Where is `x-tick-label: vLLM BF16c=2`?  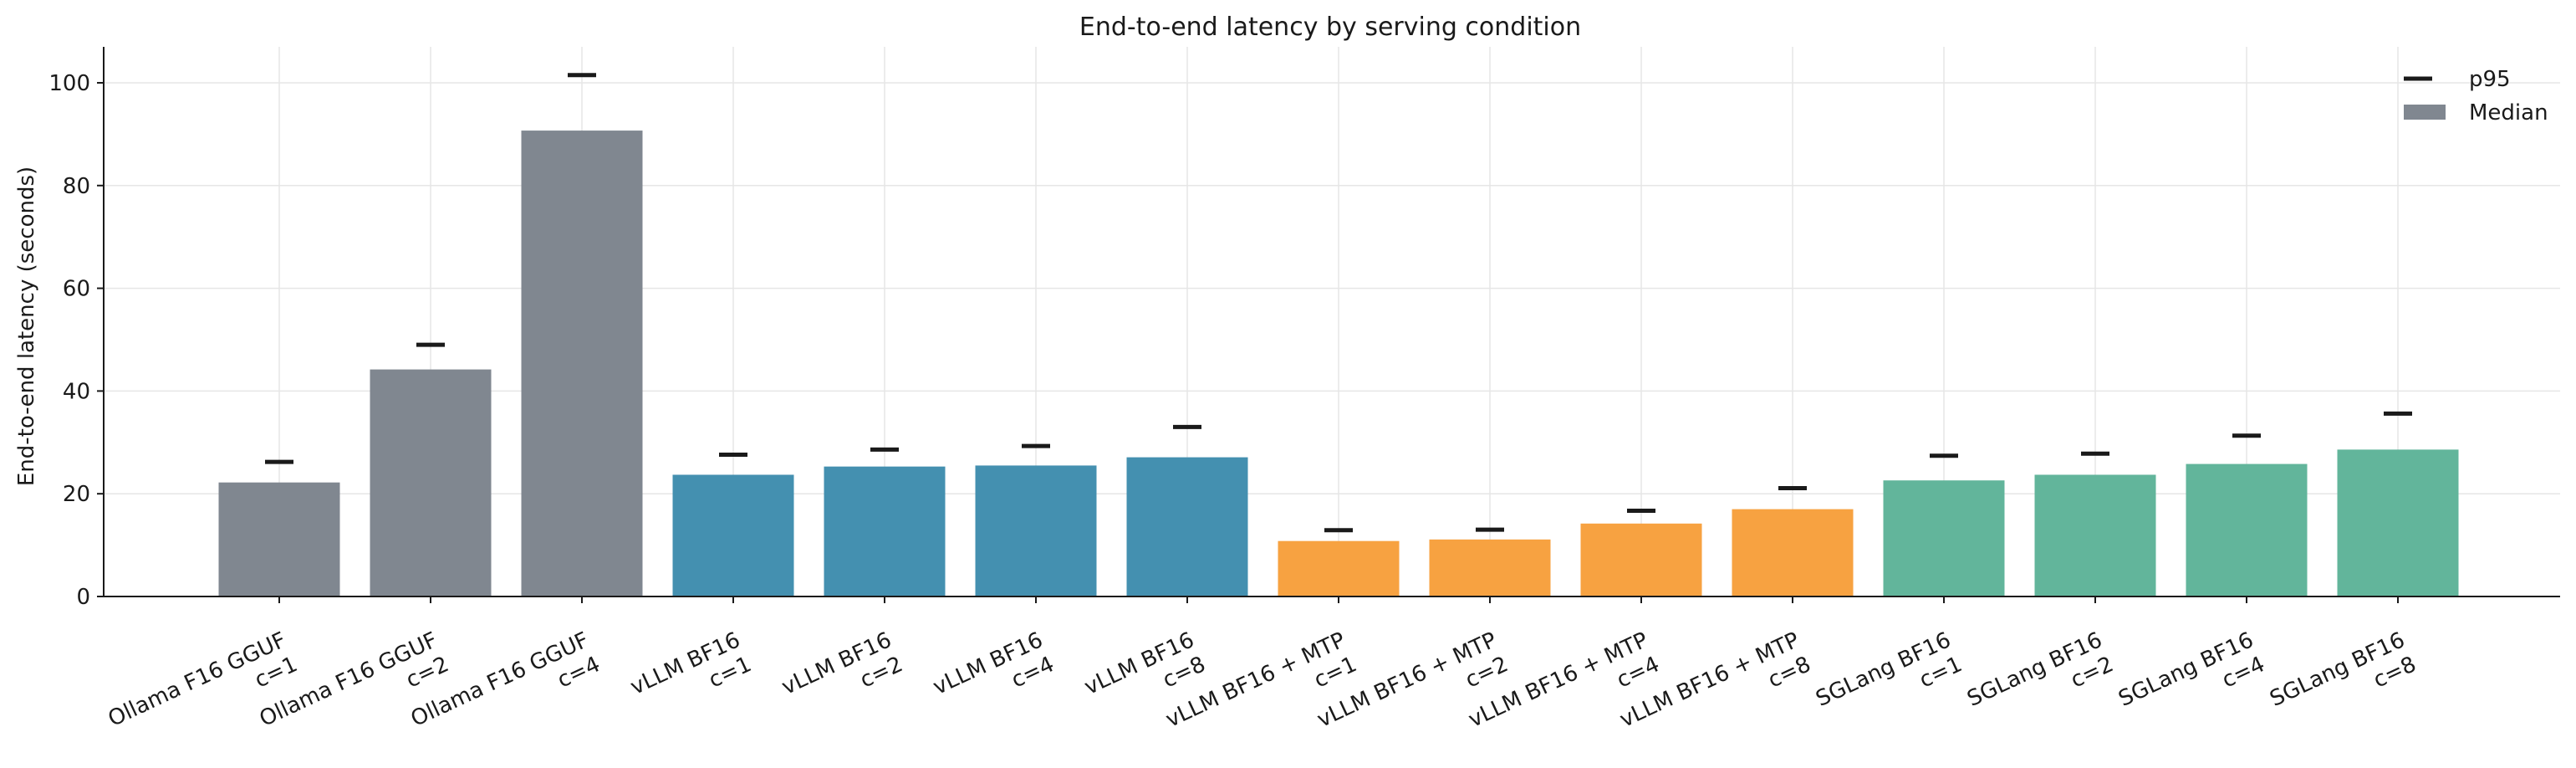 x-tick-label: vLLM BF16c=2 is located at coordinates (843, 675).